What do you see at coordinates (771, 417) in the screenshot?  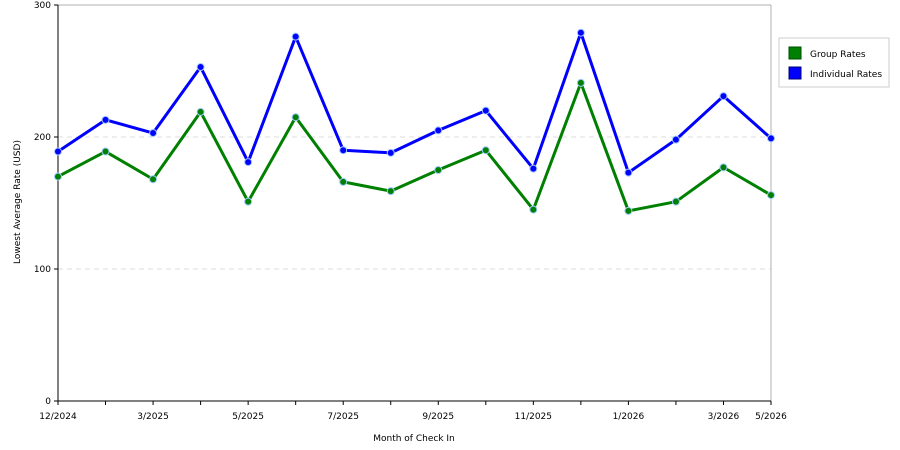 I see `x-tick-label: 5/2026` at bounding box center [771, 417].